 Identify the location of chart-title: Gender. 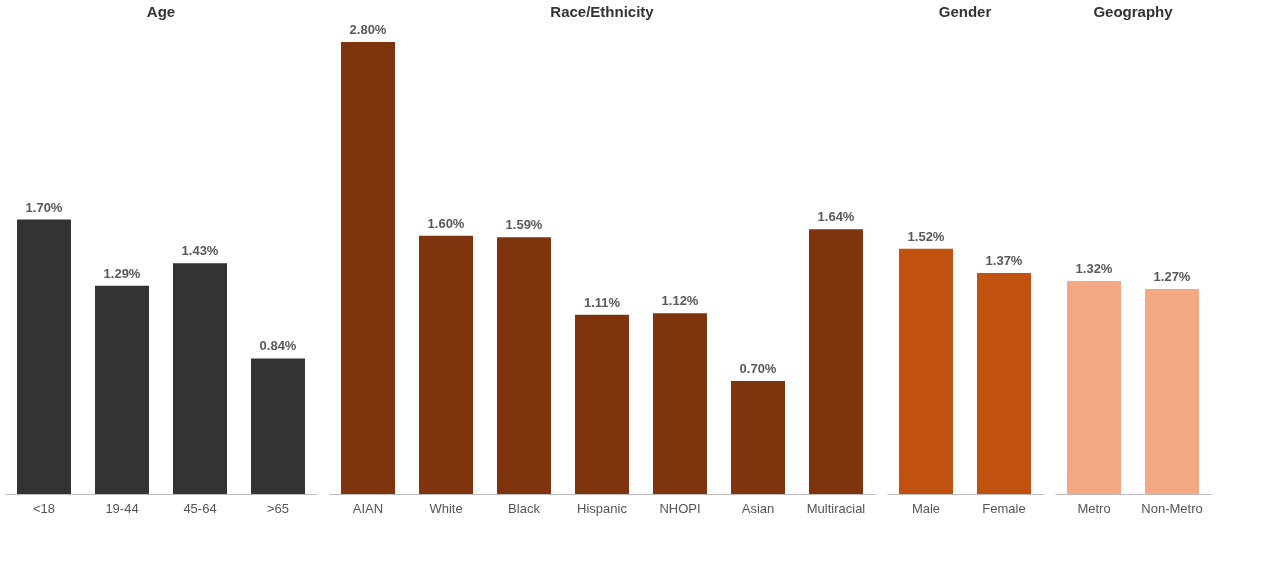
(965, 11).